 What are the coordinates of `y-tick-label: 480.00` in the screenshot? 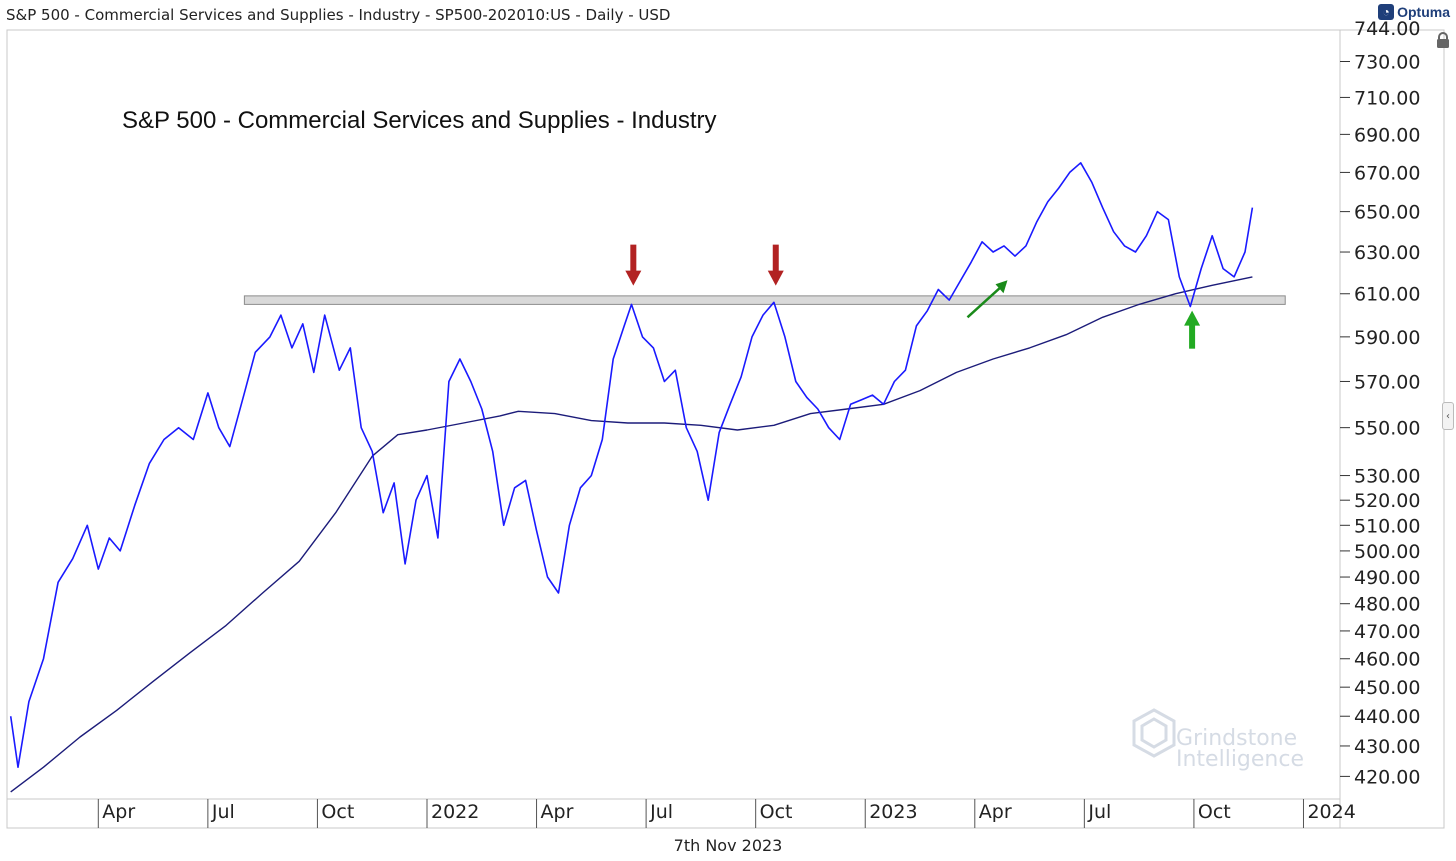 It's located at (1387, 605).